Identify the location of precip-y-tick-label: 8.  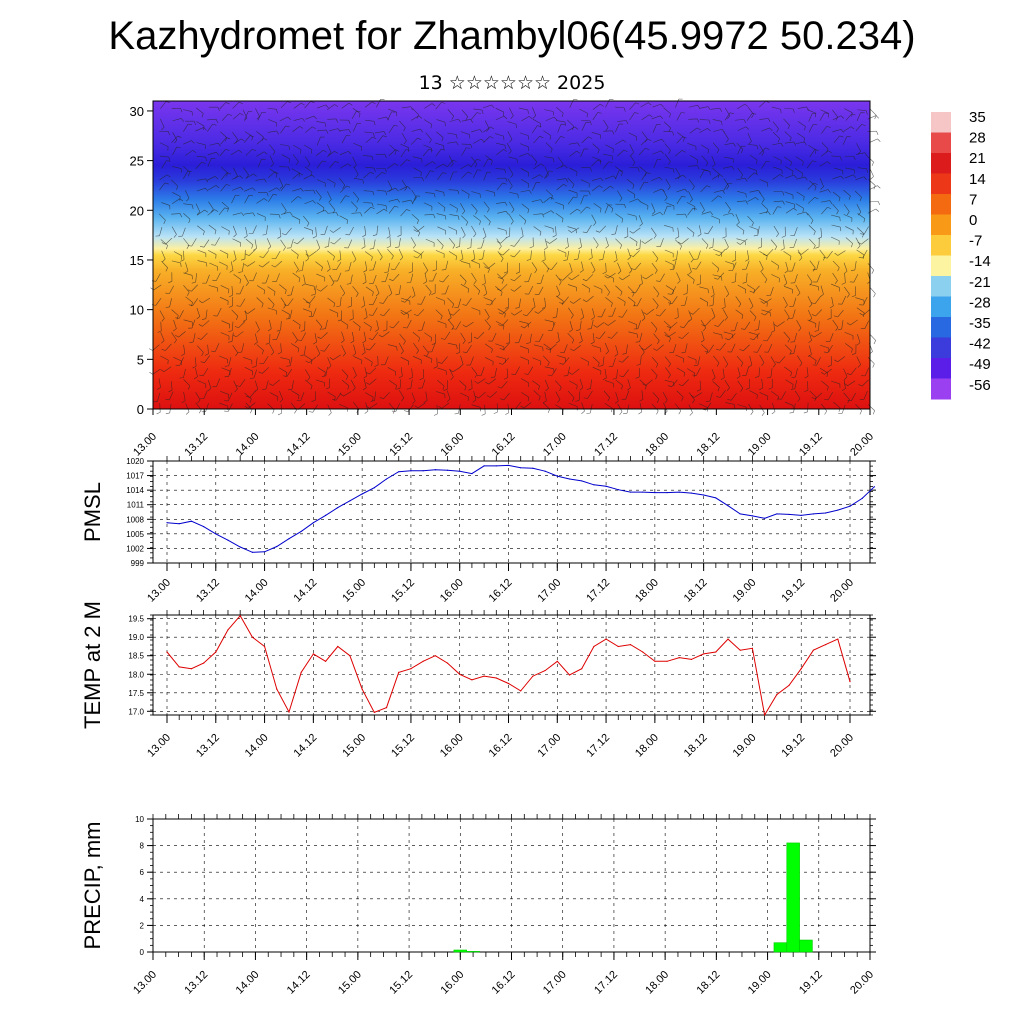
(142, 846).